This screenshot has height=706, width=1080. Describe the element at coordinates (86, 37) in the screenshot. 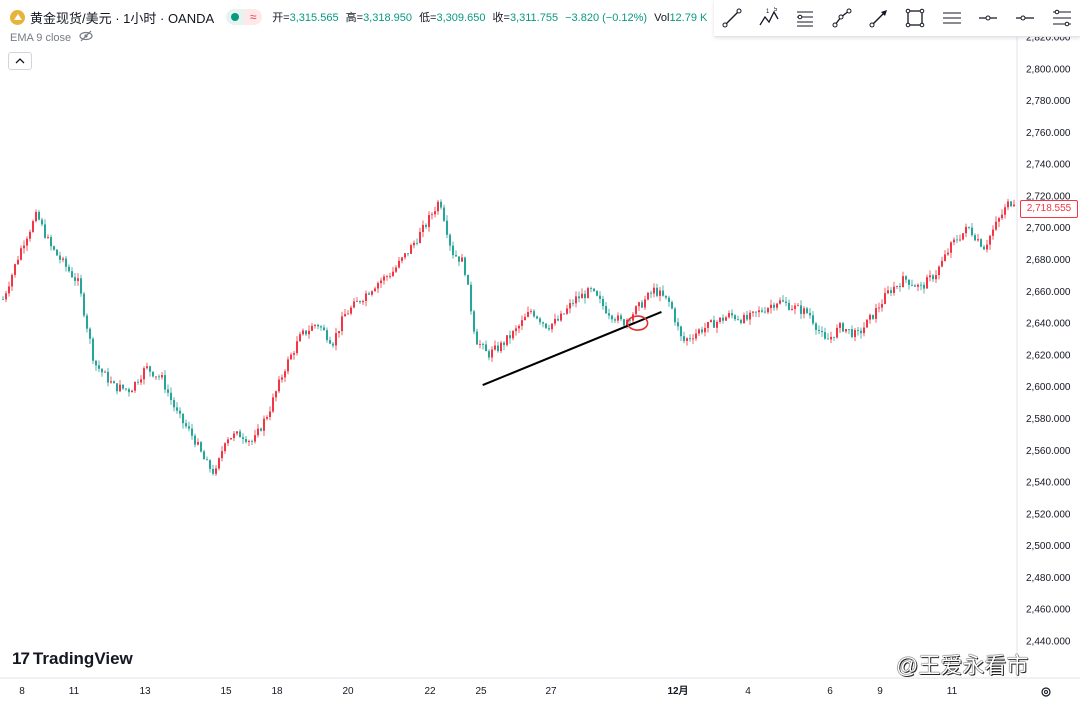

I see `eye-slash-icon` at that location.